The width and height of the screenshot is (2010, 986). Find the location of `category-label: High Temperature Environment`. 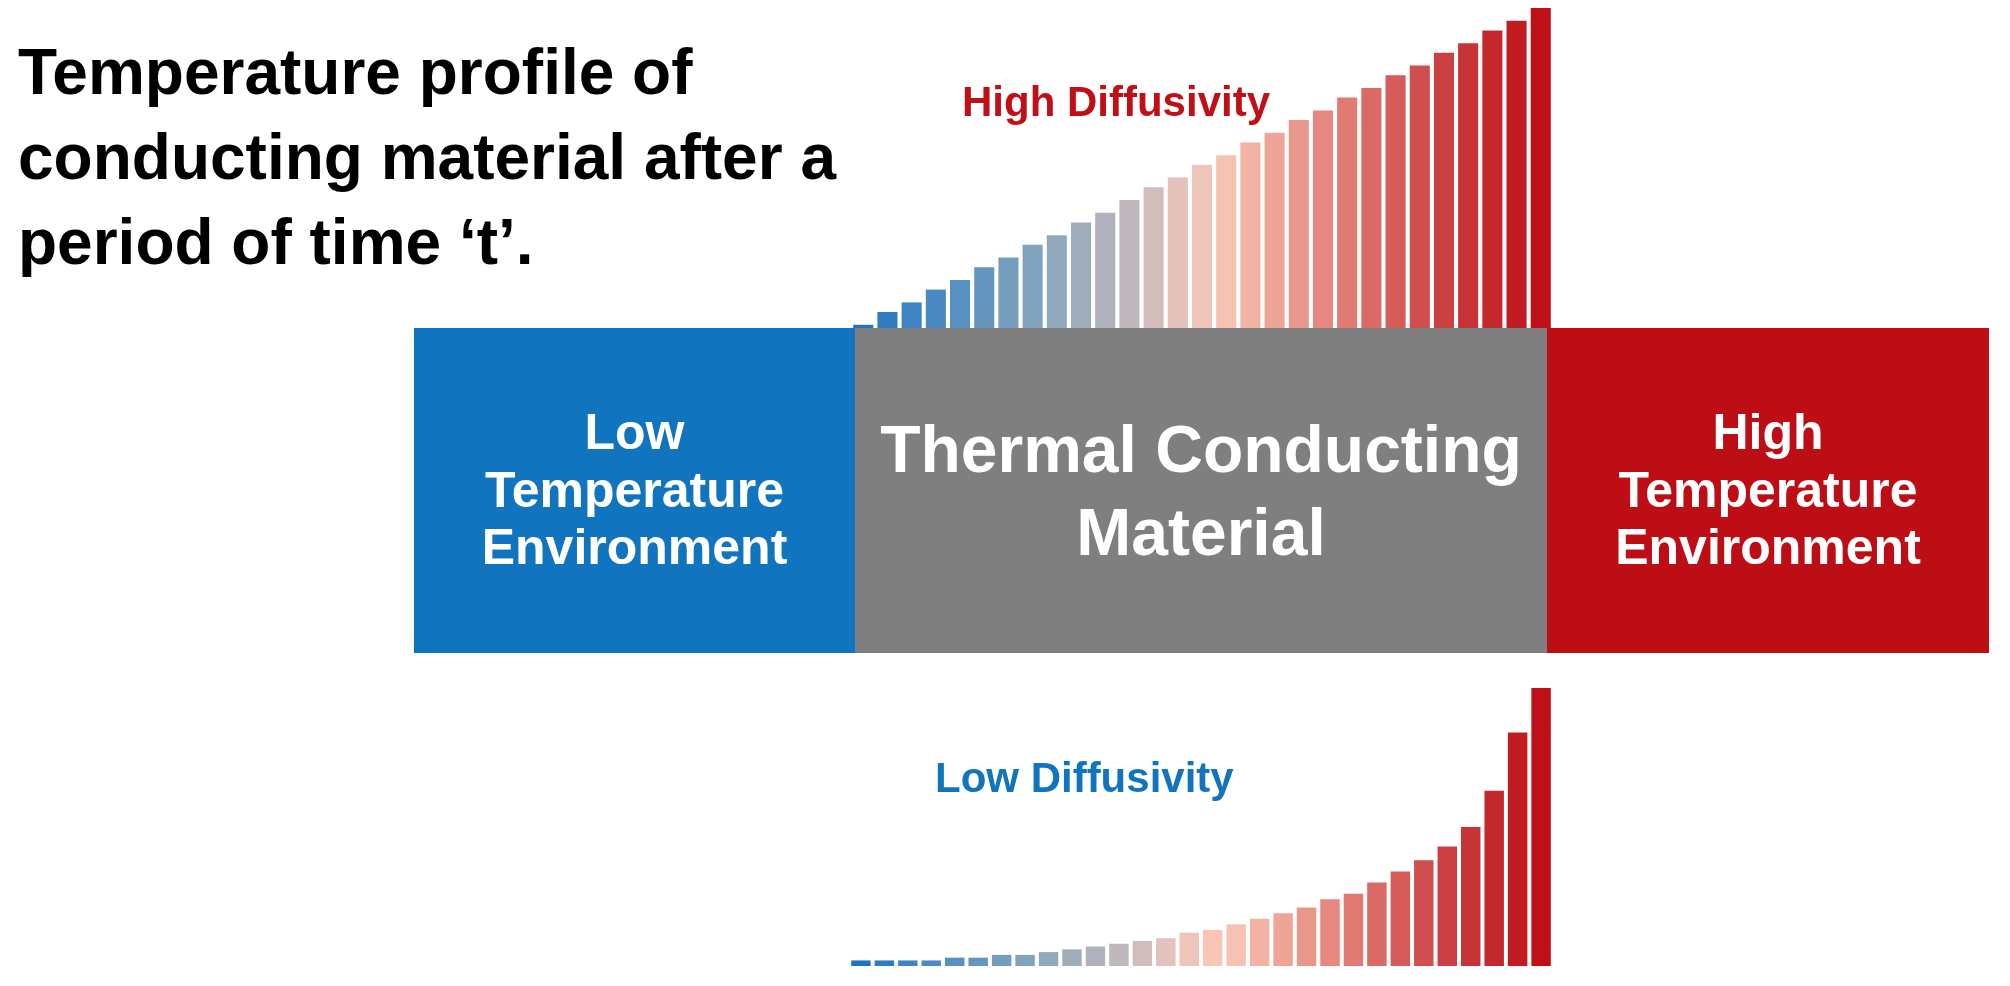

category-label: High Temperature Environment is located at coordinates (1768, 490).